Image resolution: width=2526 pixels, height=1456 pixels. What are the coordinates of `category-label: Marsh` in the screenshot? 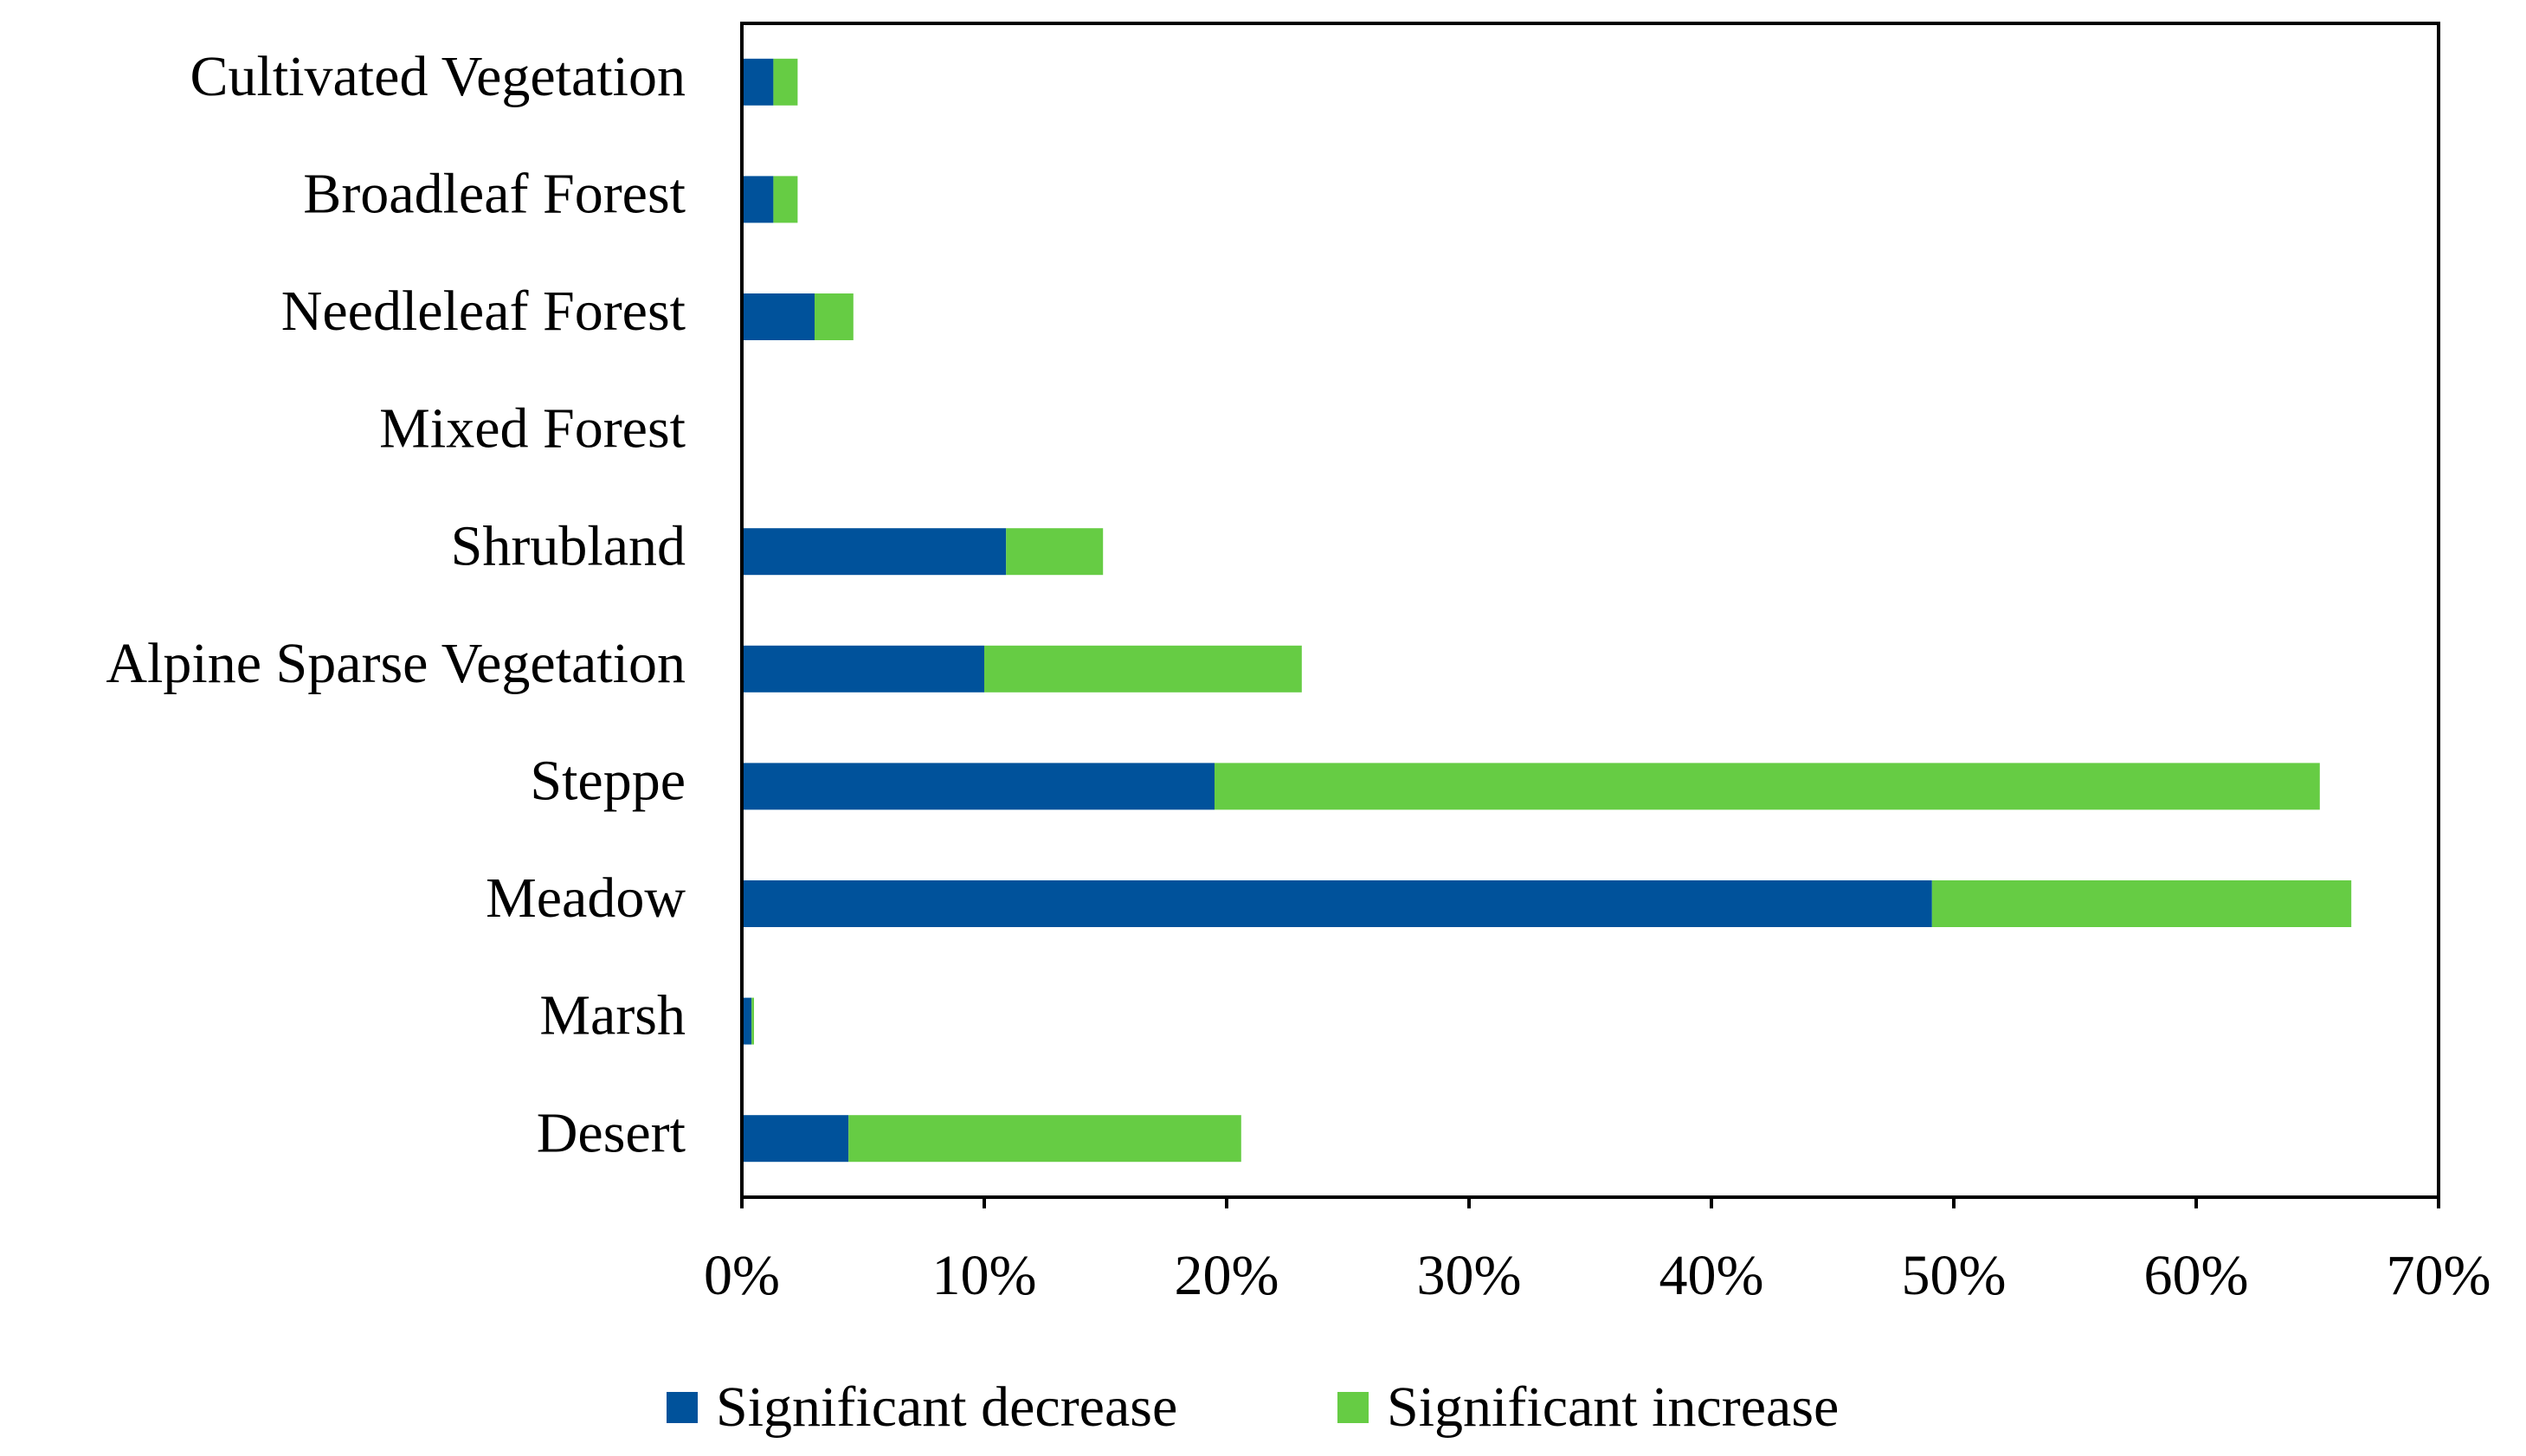 It's located at (612, 1015).